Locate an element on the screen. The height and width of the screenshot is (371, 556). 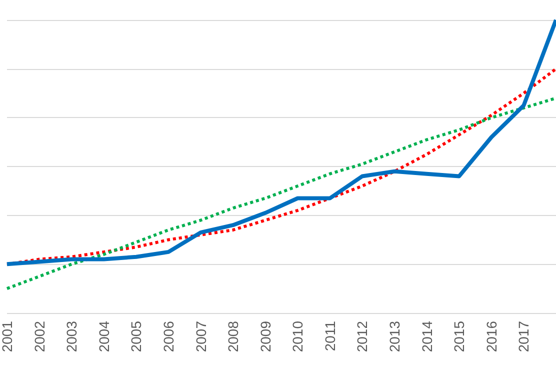
x-tick-label: 2004 is located at coordinates (104, 336).